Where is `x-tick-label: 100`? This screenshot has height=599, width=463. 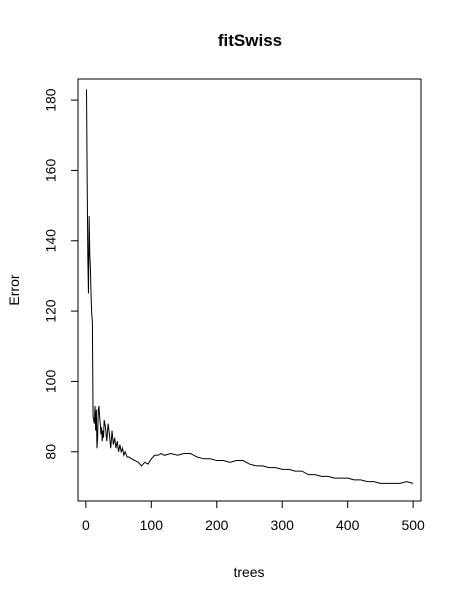 x-tick-label: 100 is located at coordinates (152, 525).